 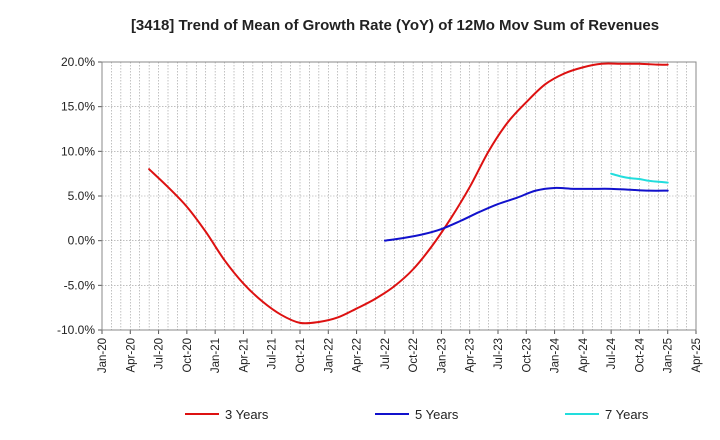 What do you see at coordinates (78, 62) in the screenshot?
I see `y-tick-label: 20.0%` at bounding box center [78, 62].